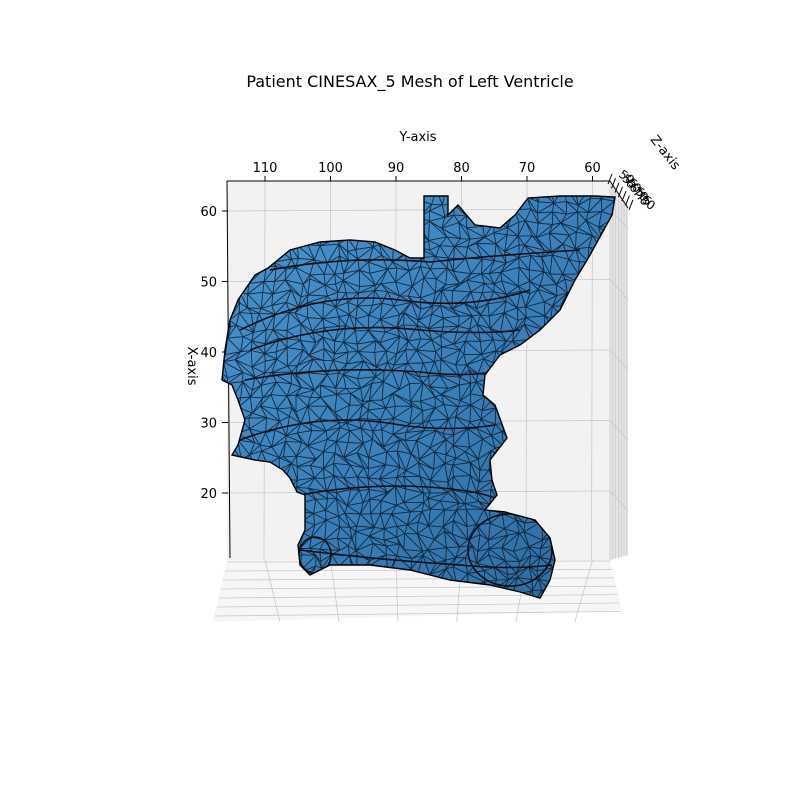 The width and height of the screenshot is (800, 800). Describe the element at coordinates (208, 283) in the screenshot. I see `x-tick-label: 50` at that location.